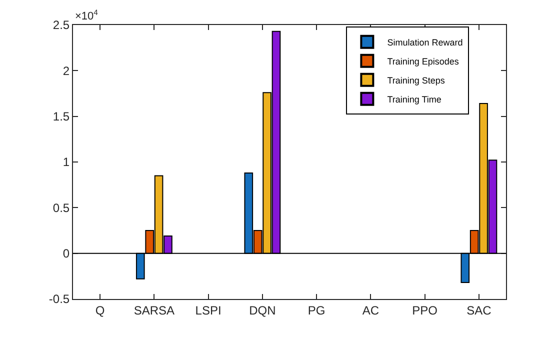 The width and height of the screenshot is (560, 337). I want to click on x-tick-label: SAC, so click(479, 310).